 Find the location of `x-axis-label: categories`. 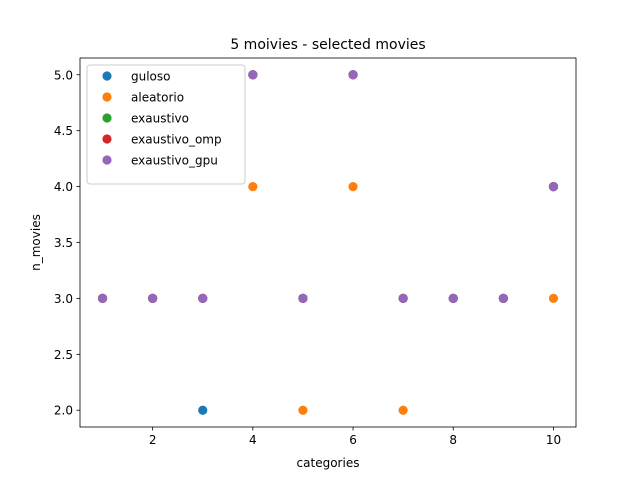

x-axis-label: categories is located at coordinates (328, 463).